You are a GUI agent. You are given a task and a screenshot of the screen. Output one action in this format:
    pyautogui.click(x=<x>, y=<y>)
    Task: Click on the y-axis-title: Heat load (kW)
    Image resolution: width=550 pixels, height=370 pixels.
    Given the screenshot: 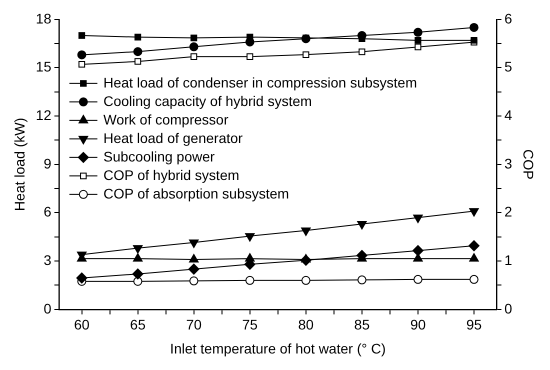 What is the action you would take?
    pyautogui.click(x=19, y=165)
    